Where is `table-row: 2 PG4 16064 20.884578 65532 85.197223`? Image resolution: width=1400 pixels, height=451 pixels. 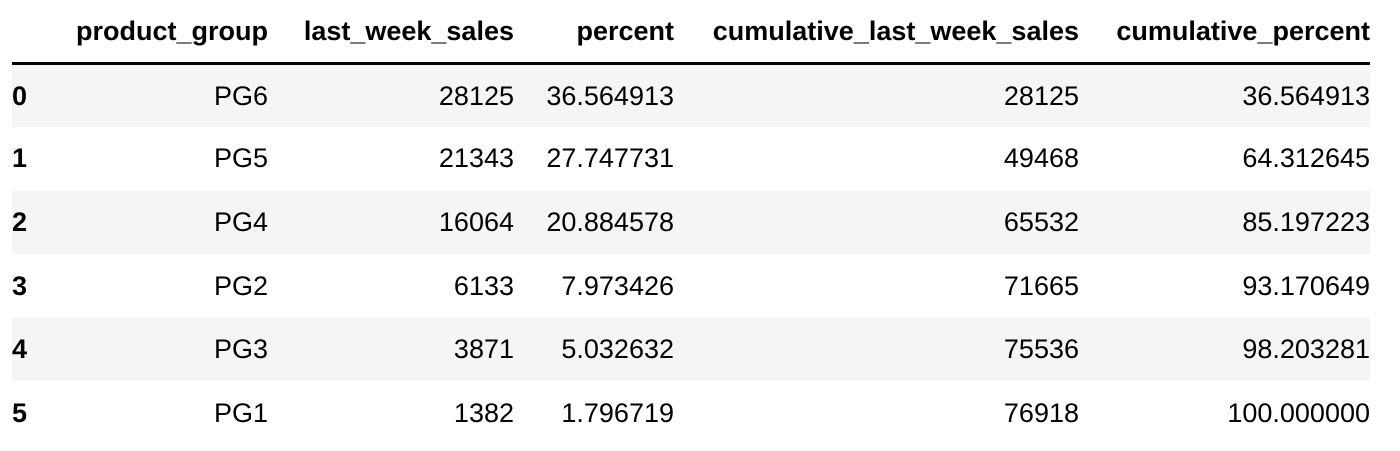
table-row: 2 PG4 16064 20.884578 65532 85.197223 is located at coordinates (691, 222).